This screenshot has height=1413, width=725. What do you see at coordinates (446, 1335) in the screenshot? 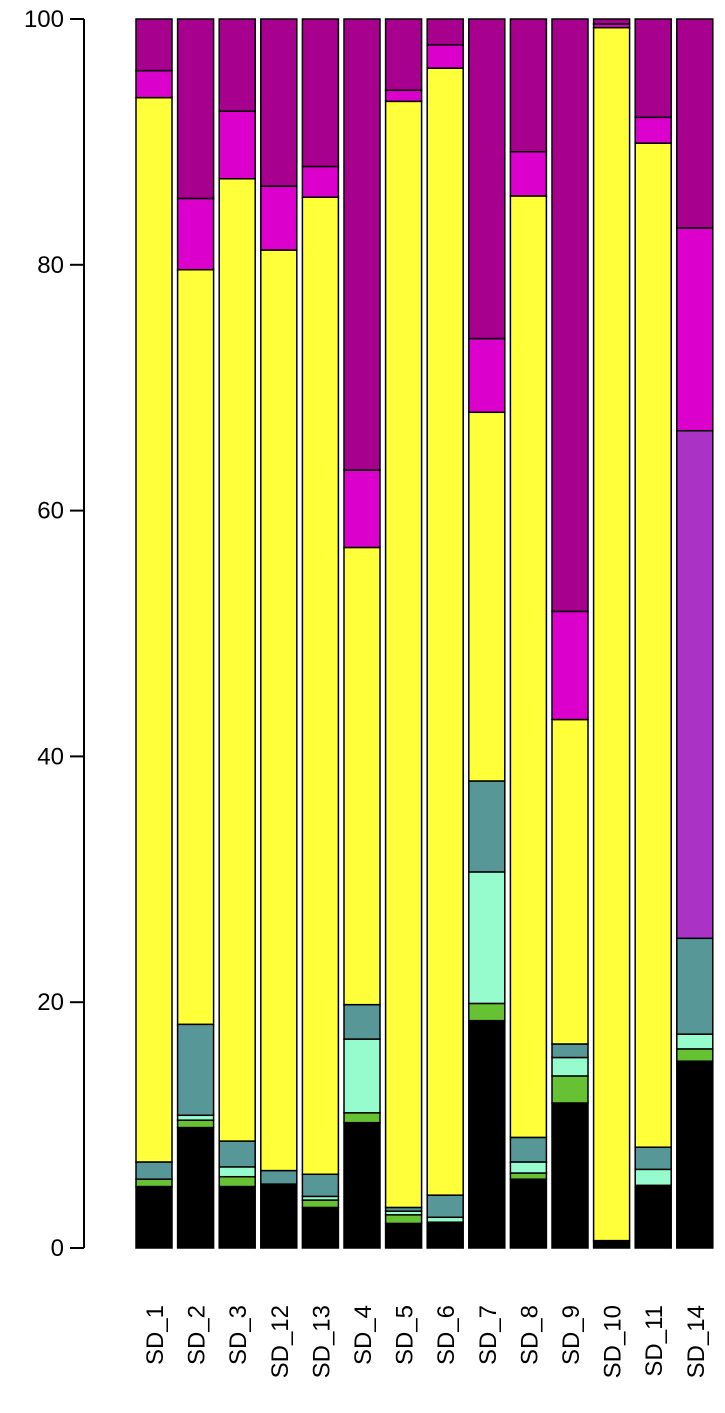
I see `x-tick-label: SD_6` at bounding box center [446, 1335].